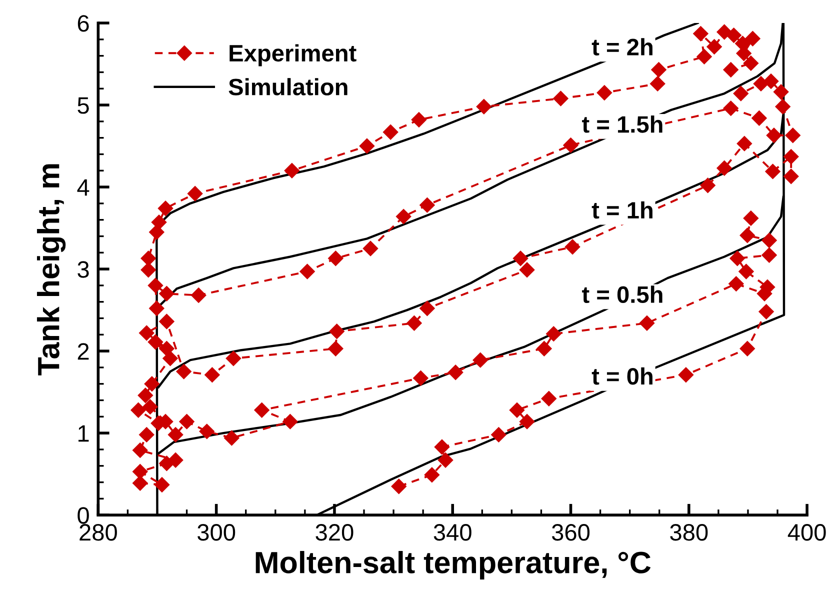  I want to click on y-tick-label: 0, so click(83, 515).